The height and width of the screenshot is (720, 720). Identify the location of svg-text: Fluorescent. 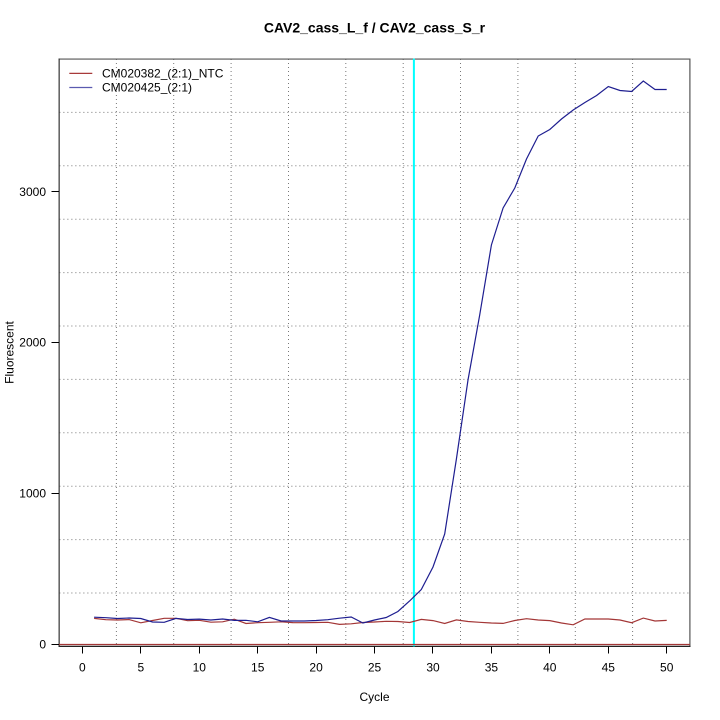
(9, 351).